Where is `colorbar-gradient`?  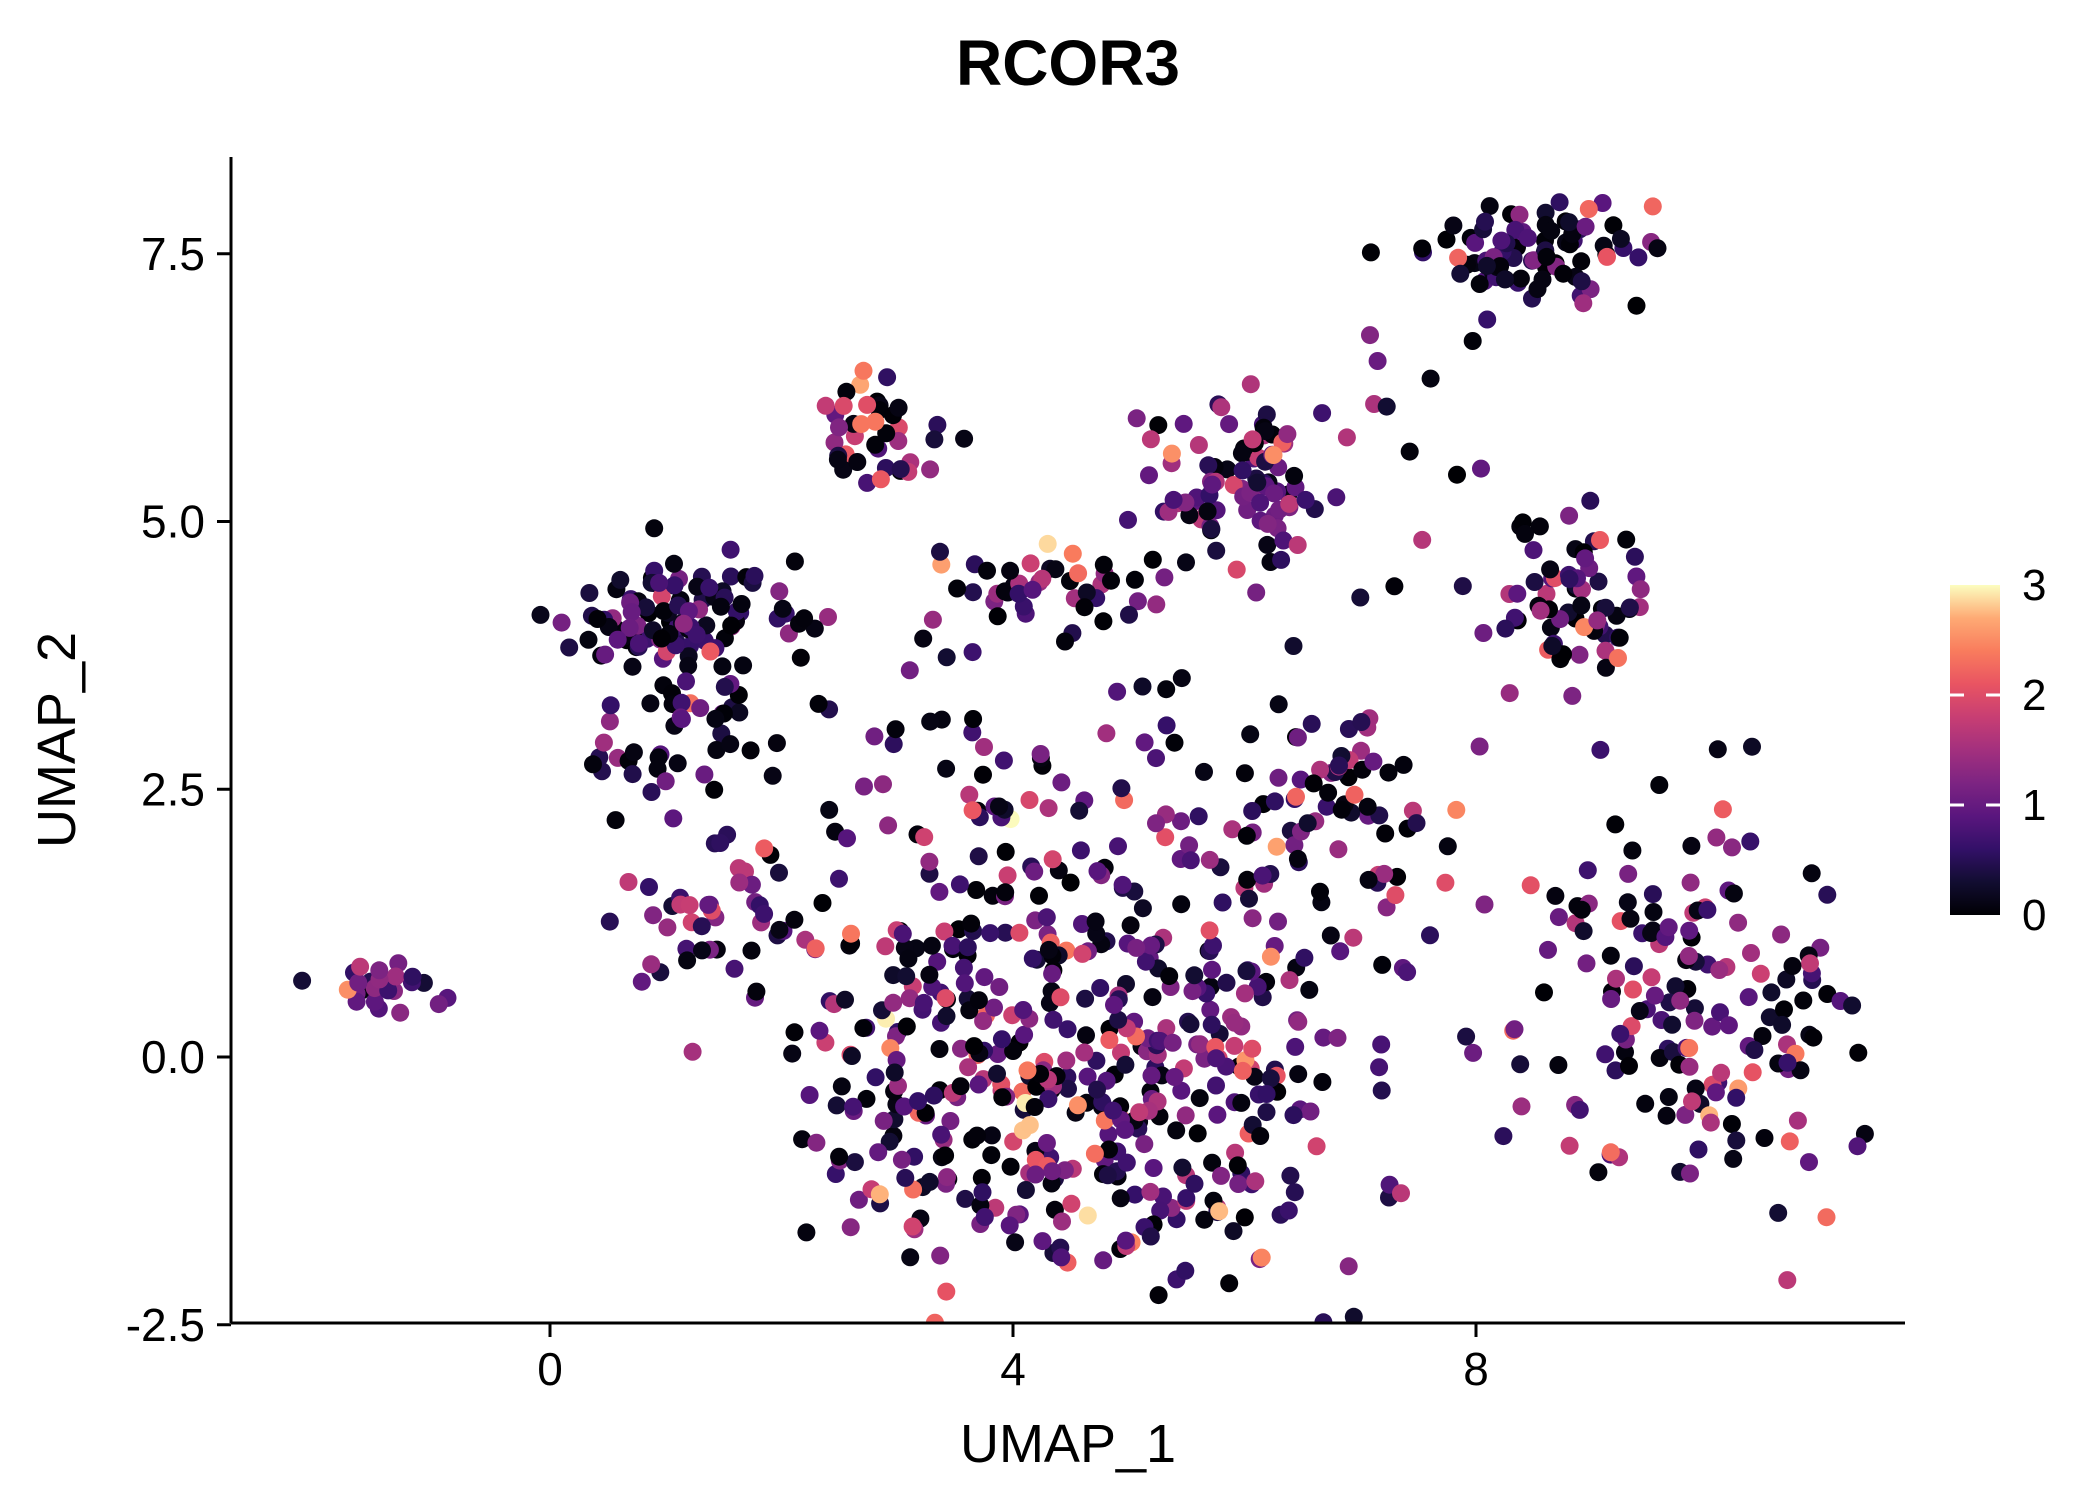
colorbar-gradient is located at coordinates (1975, 750).